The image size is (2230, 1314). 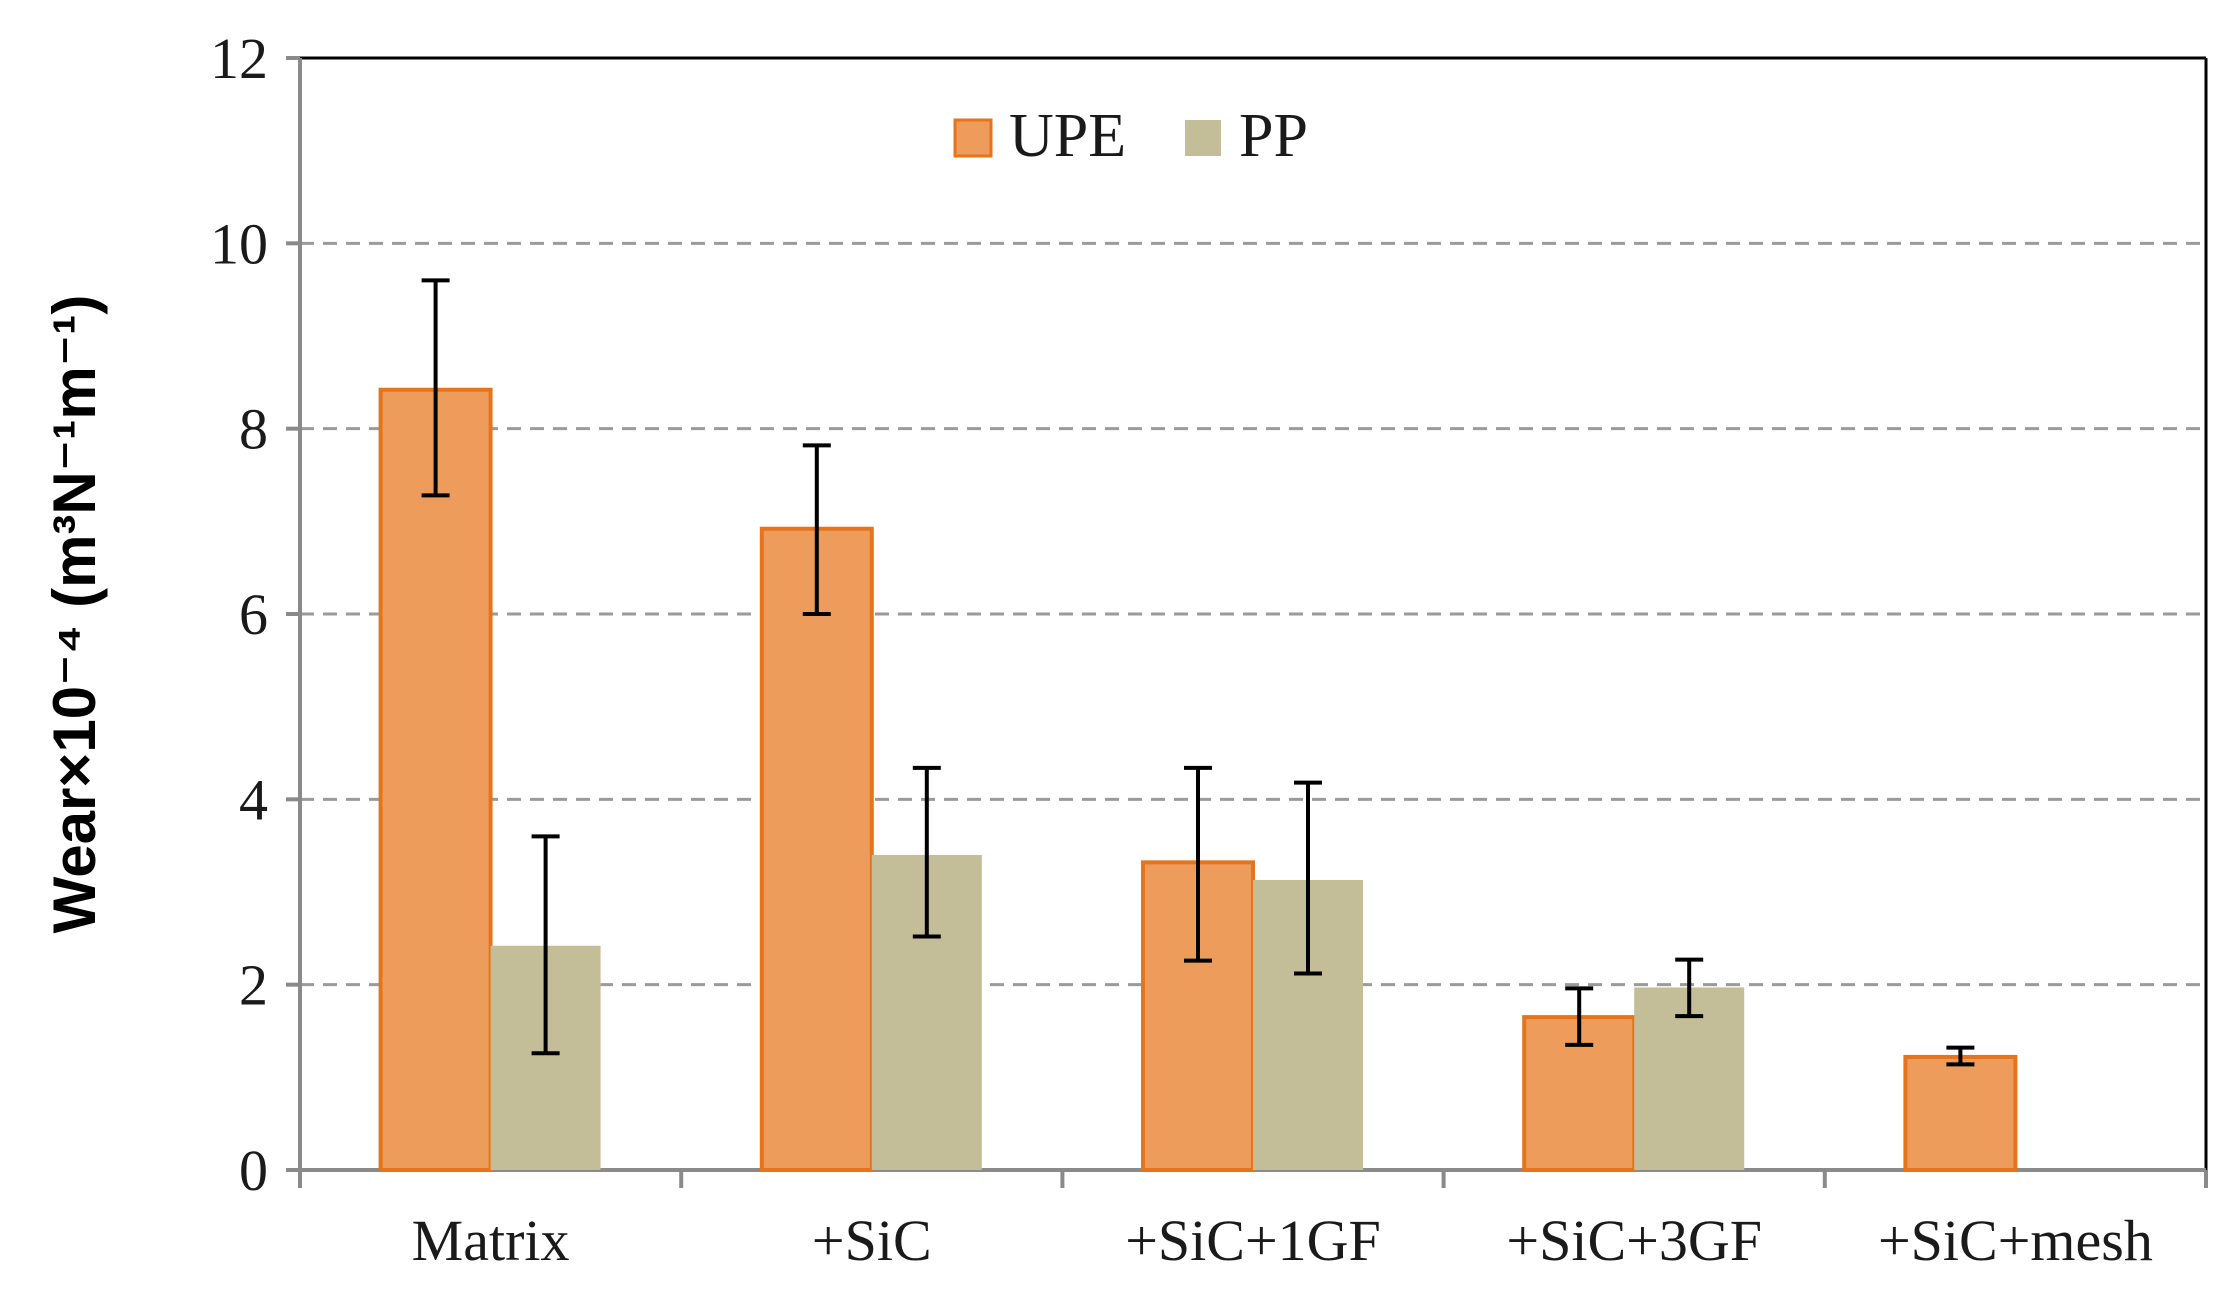 What do you see at coordinates (491, 1240) in the screenshot?
I see `x-tick-label: Matrix` at bounding box center [491, 1240].